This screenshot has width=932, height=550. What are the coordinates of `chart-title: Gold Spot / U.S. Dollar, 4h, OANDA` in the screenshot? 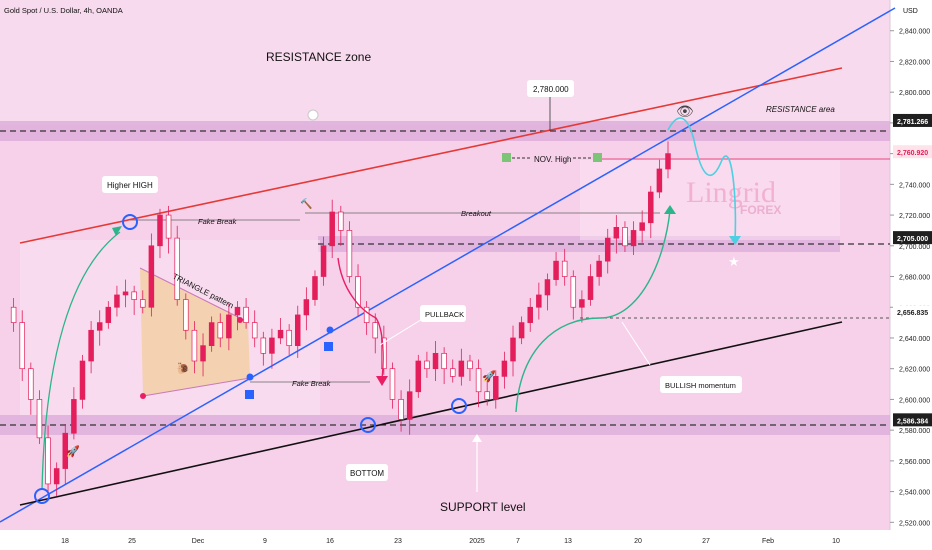 It's located at (63, 10).